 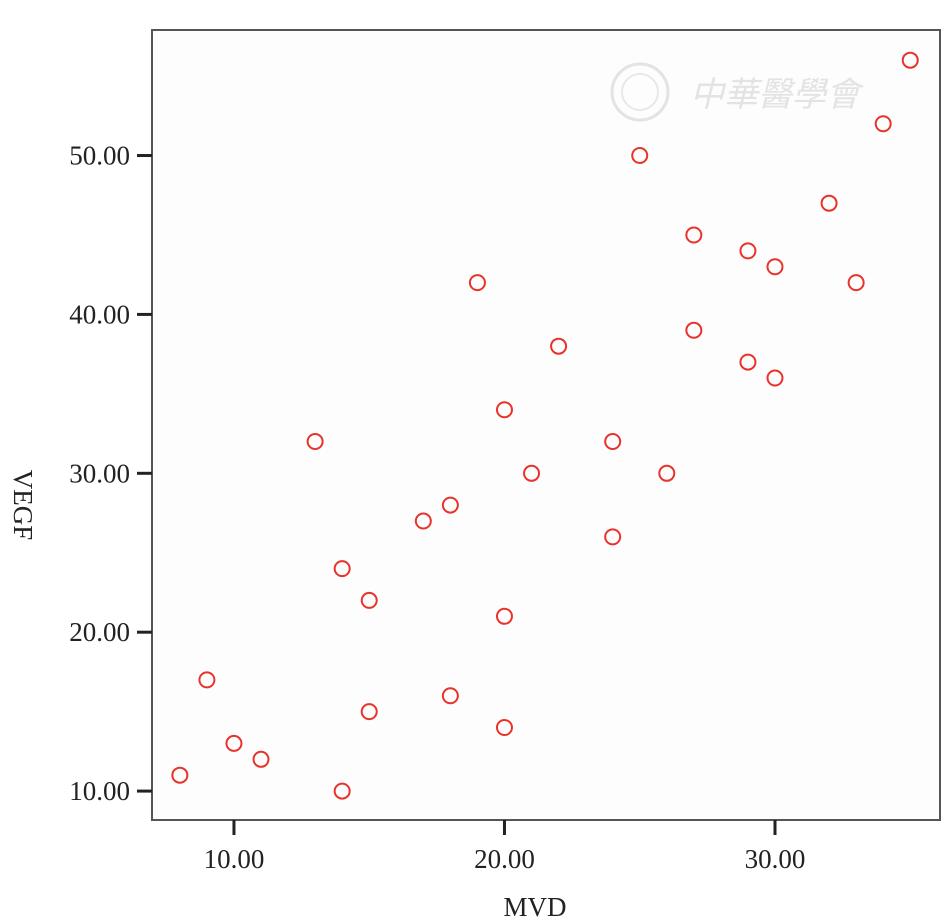 I want to click on y-axis: 10.00 20.00 30.00 40.00 50.00, so click(x=110, y=473).